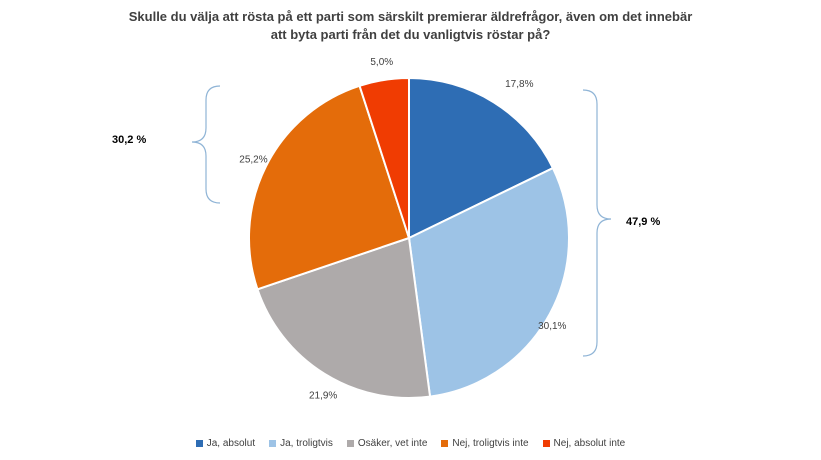 This screenshot has height=460, width=821. I want to click on legend-item-2: Ja, troligtvis, so click(301, 443).